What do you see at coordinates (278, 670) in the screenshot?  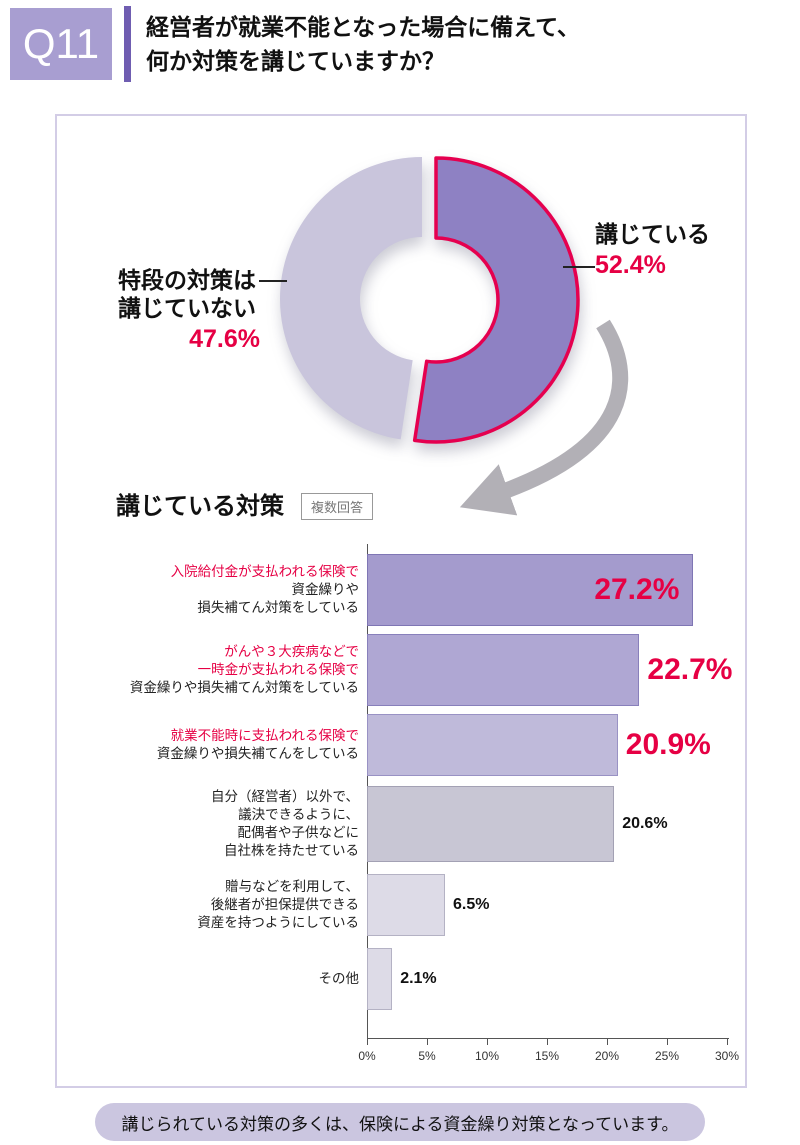 I see `bar-label-line: 一時金が支払われる保険で` at bounding box center [278, 670].